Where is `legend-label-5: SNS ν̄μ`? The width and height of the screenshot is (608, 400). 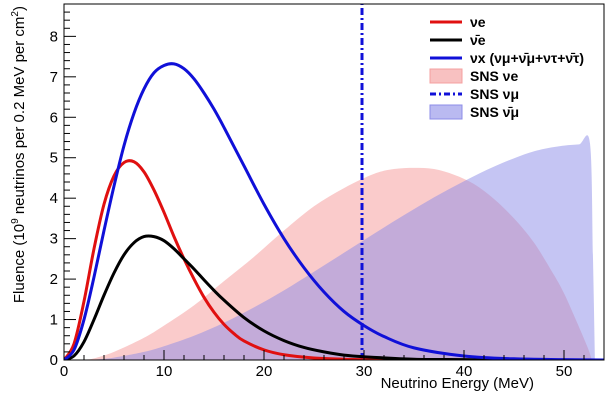 legend-label-5: SNS ν̄μ is located at coordinates (494, 112).